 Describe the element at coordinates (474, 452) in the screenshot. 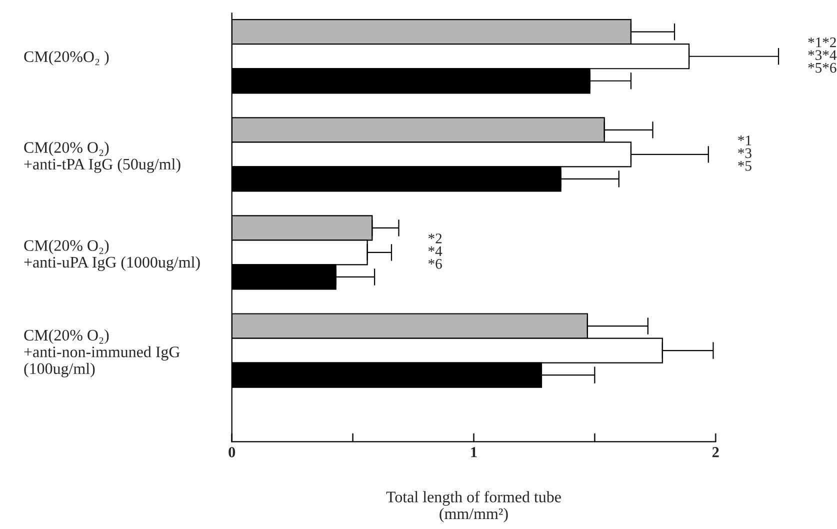

I see `x-tick-label: 1` at that location.